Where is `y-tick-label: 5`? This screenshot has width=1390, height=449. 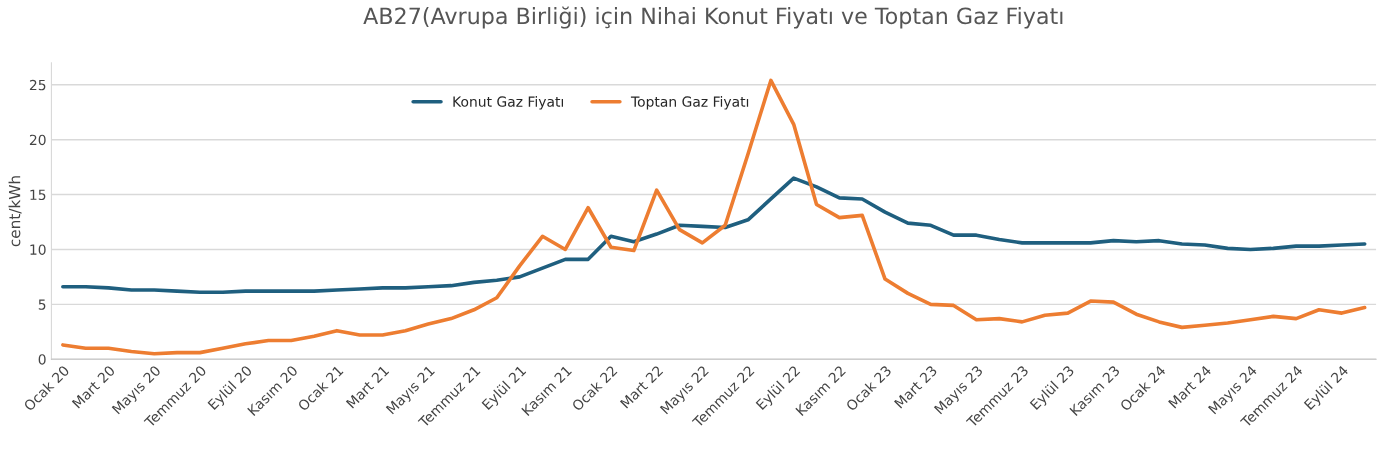
y-tick-label: 5 is located at coordinates (42, 304).